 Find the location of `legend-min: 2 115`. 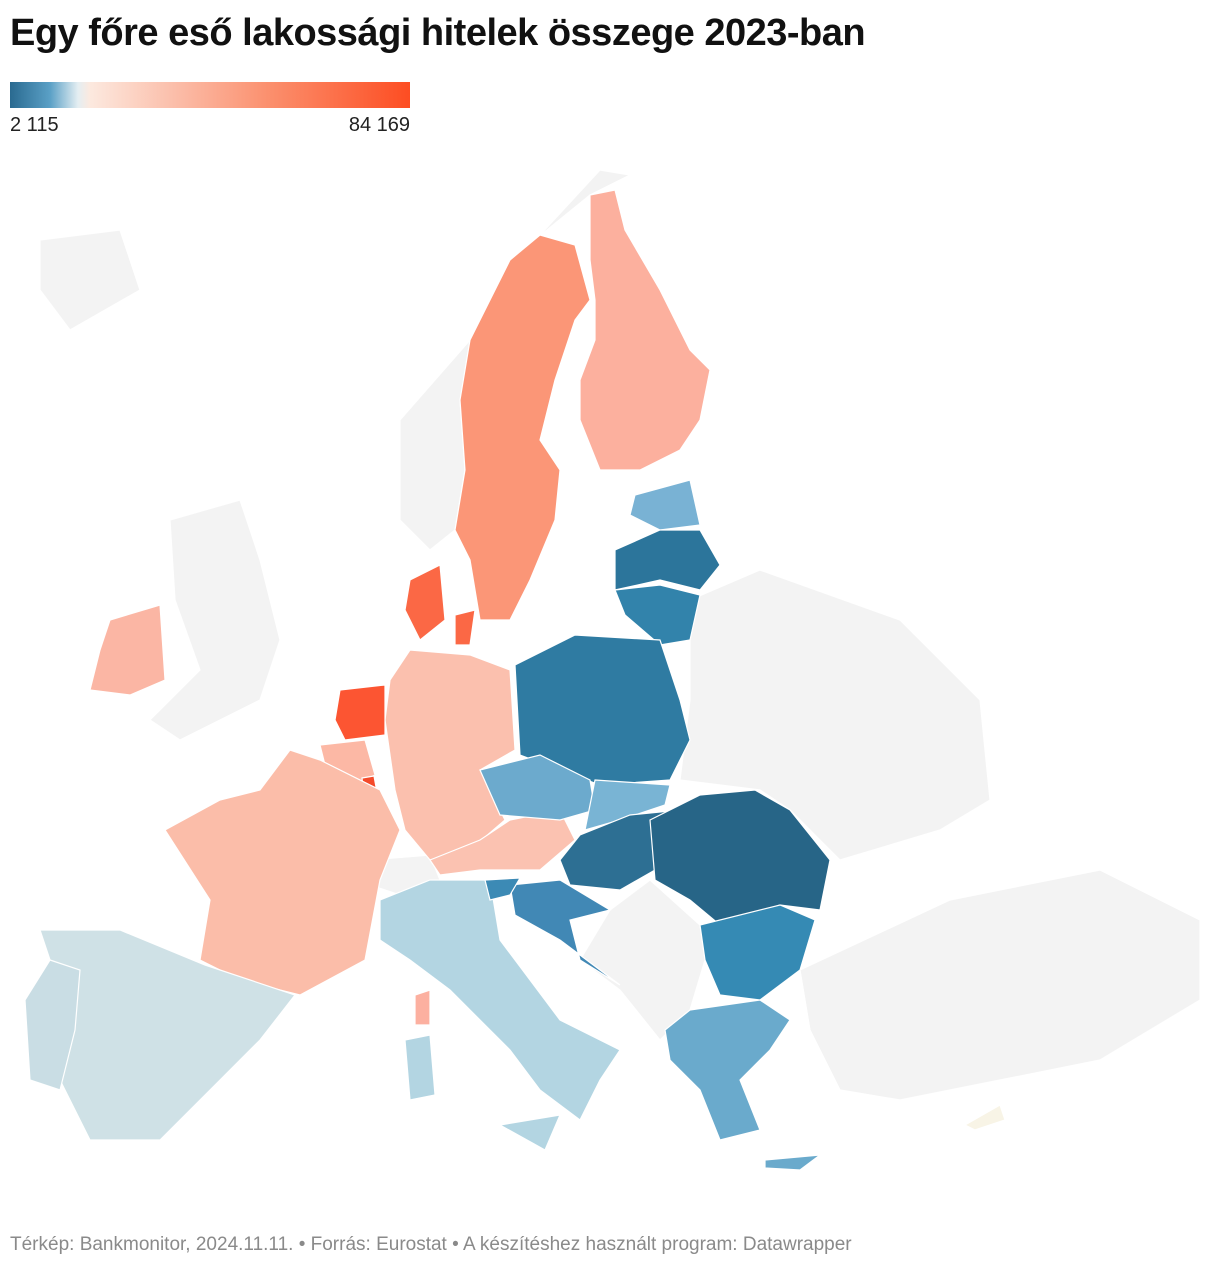

legend-min: 2 115 is located at coordinates (34, 125).